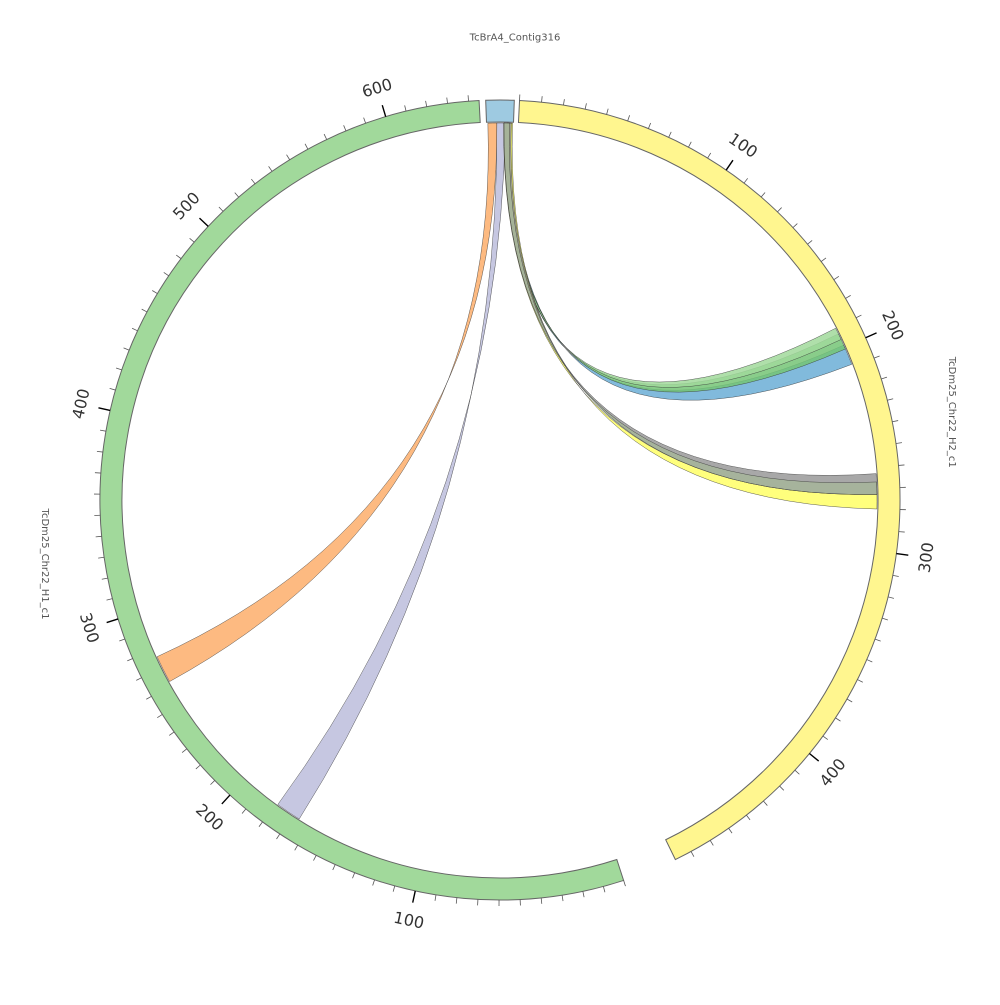 This screenshot has width=1000, height=1005. What do you see at coordinates (500, 111) in the screenshot?
I see `segment-contig` at bounding box center [500, 111].